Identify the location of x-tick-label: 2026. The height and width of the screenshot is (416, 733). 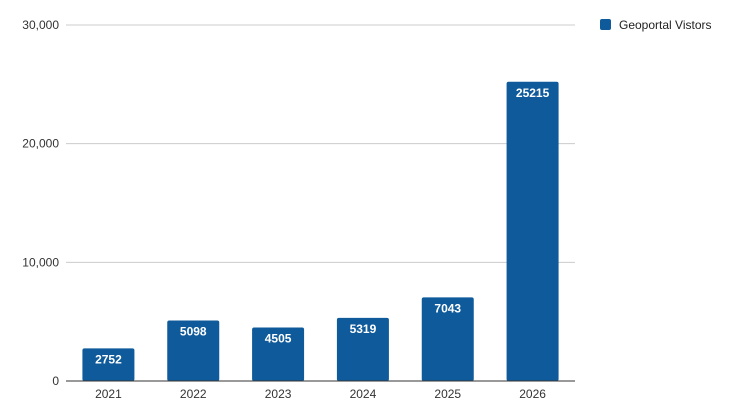
(532, 394).